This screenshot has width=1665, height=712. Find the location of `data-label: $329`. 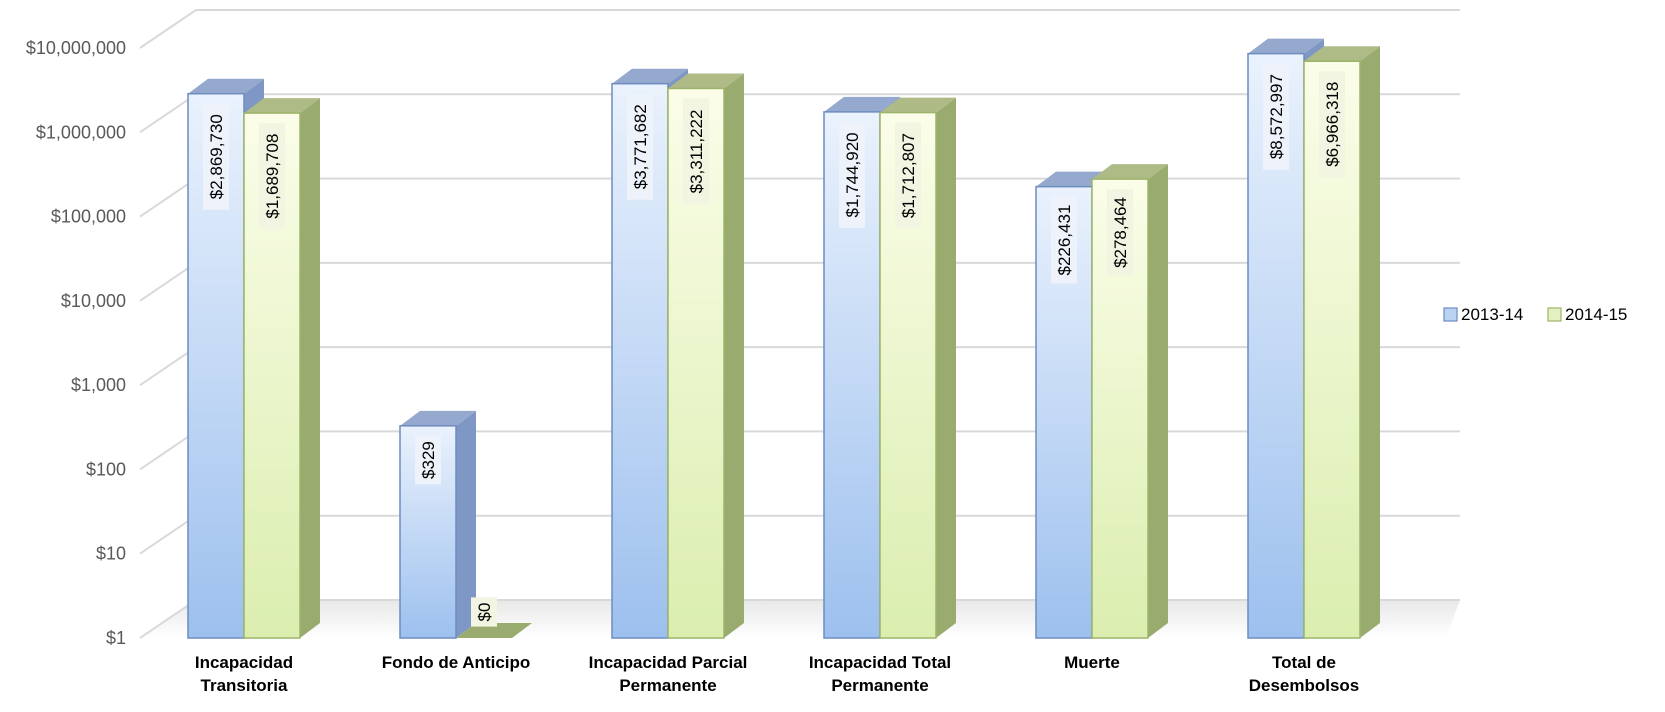

data-label: $329 is located at coordinates (428, 460).